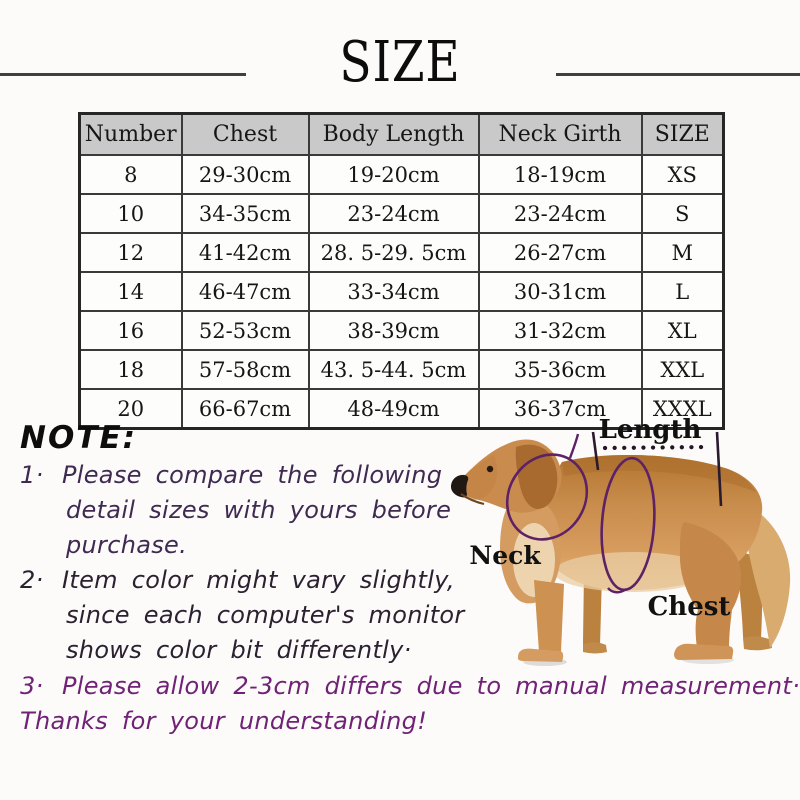 The height and width of the screenshot is (800, 800). I want to click on table-cell: 38-39cm, so click(393, 330).